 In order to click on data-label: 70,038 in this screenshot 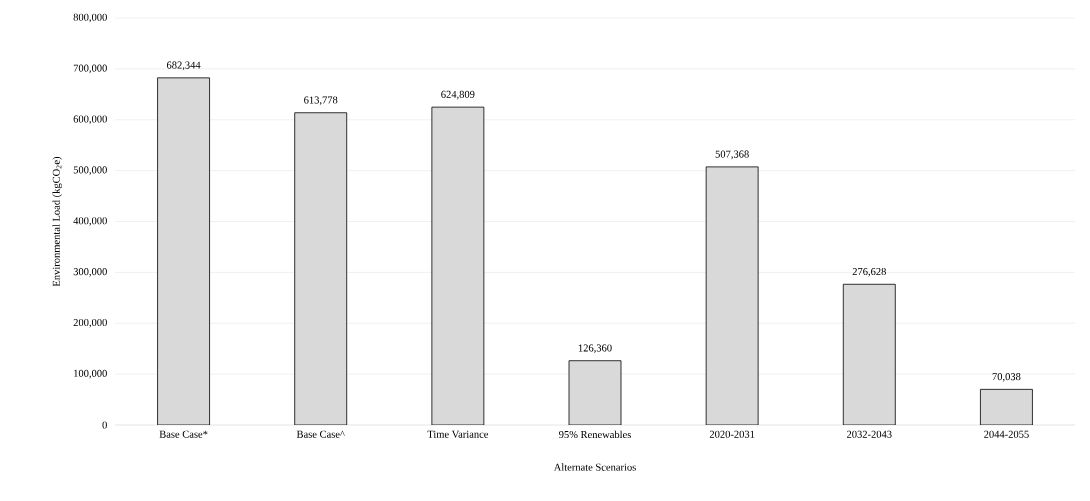, I will do `click(1006, 377)`.